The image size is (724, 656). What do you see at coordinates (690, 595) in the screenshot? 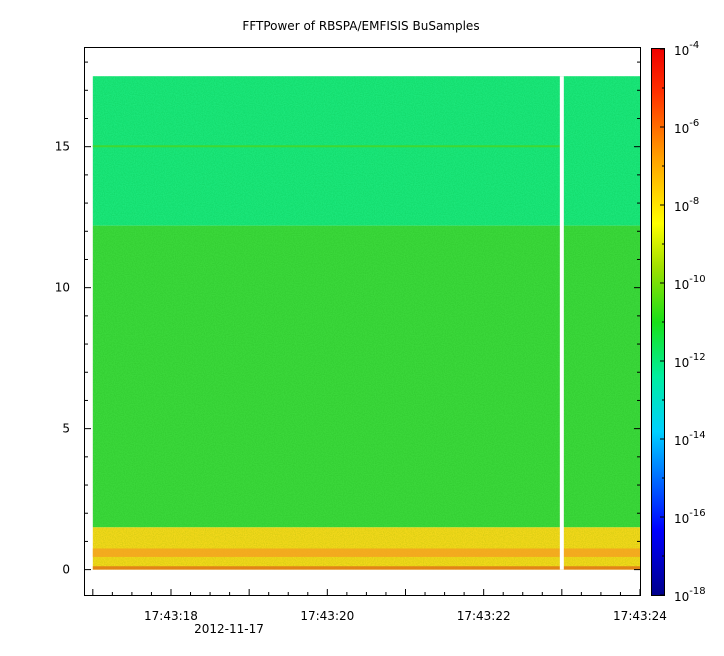
I see `colorbar-tick-label: 10⁻¹⁸` at bounding box center [690, 595].